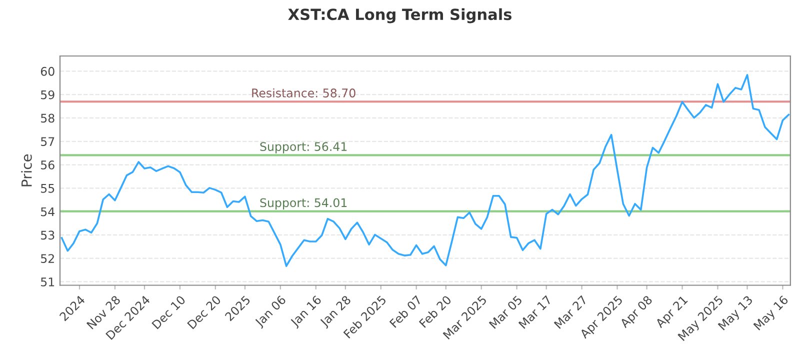 Image resolution: width=800 pixels, height=350 pixels. Describe the element at coordinates (303, 148) in the screenshot. I see `ref-line-label: Support: 56.41` at that location.